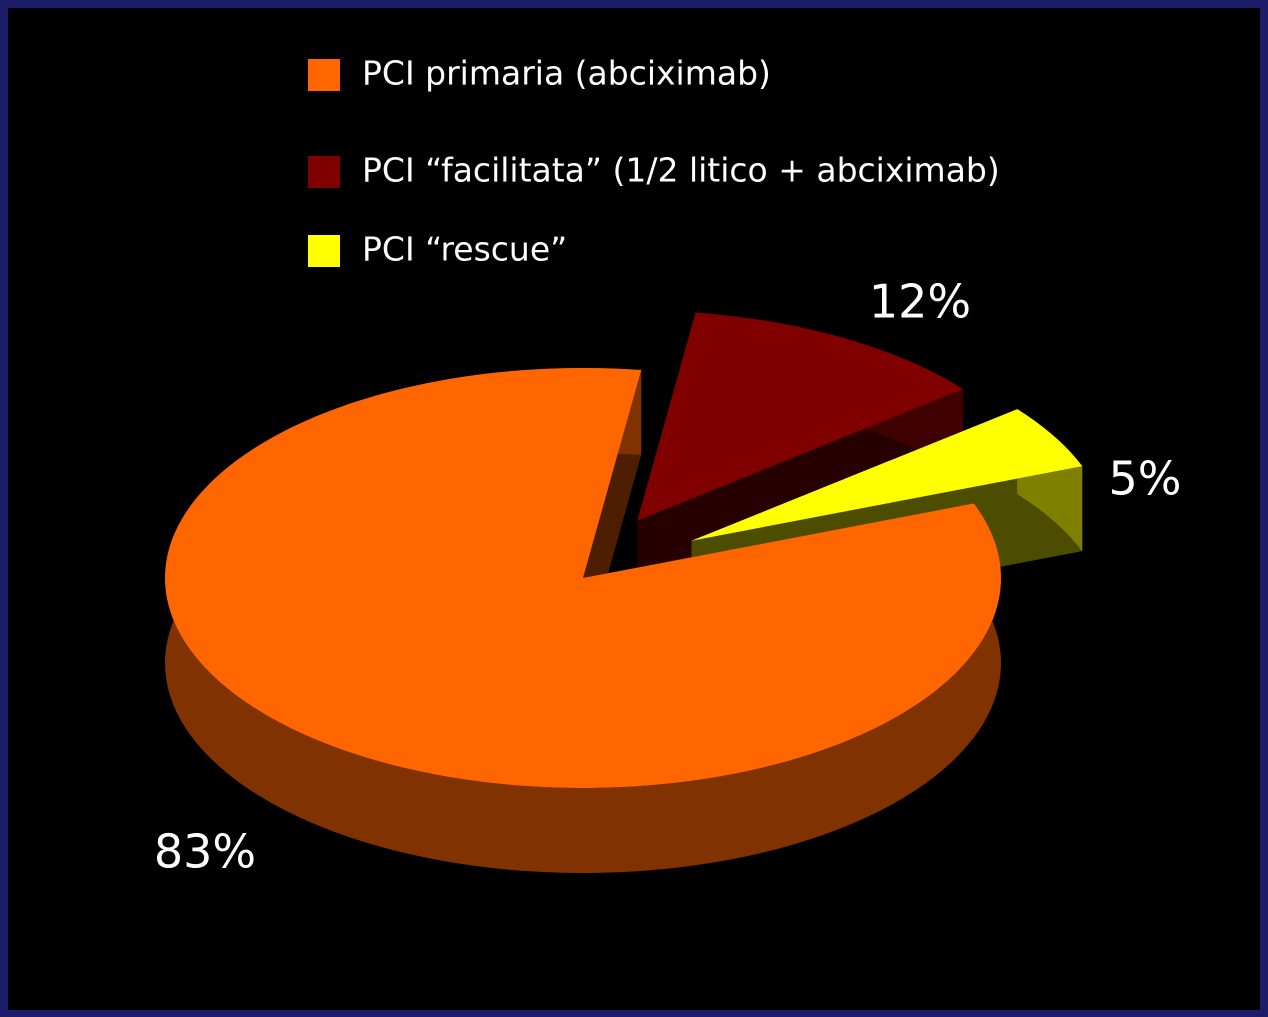 The width and height of the screenshot is (1268, 1017). What do you see at coordinates (1145, 479) in the screenshot?
I see `data-label: 5%` at bounding box center [1145, 479].